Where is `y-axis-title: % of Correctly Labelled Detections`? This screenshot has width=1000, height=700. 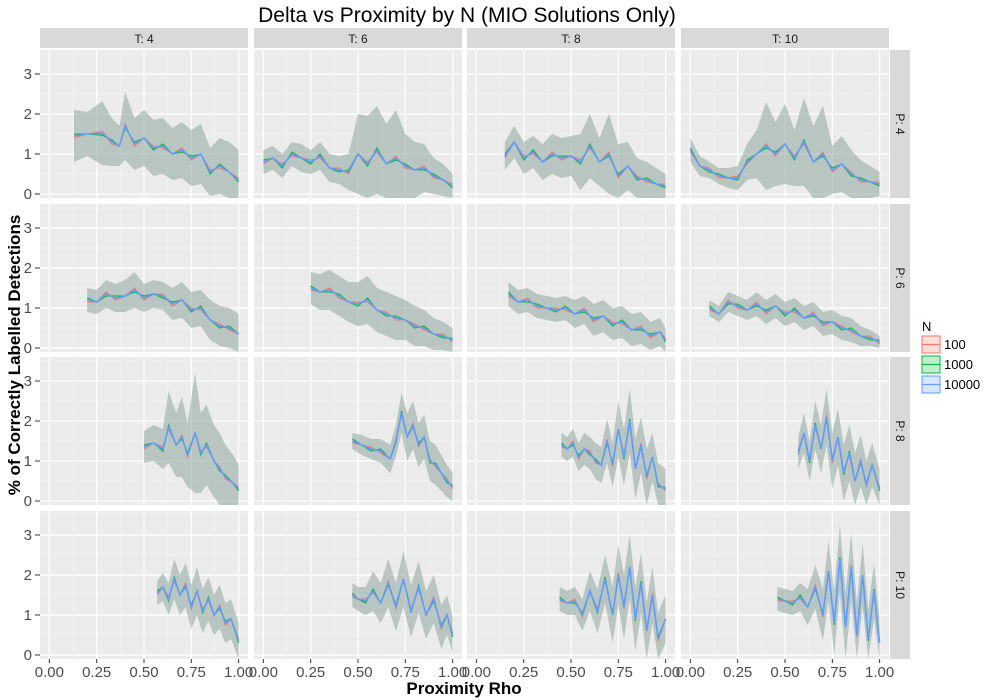 y-axis-title: % of Correctly Labelled Detections is located at coordinates (14, 355).